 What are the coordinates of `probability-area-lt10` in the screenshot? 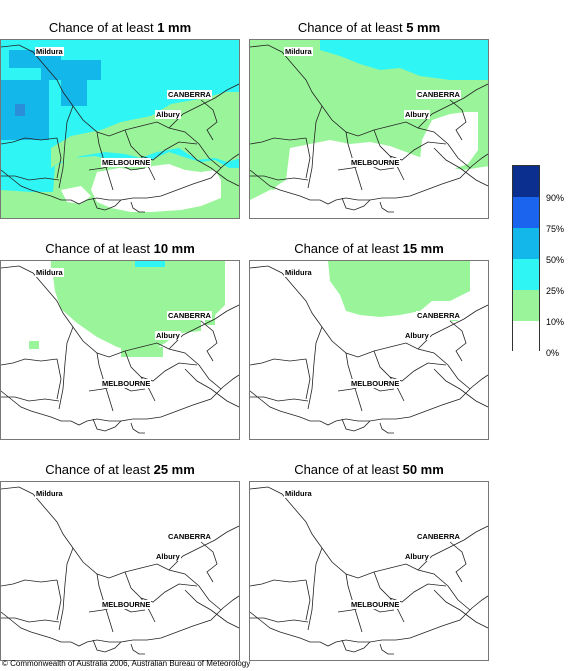 It's located at (76, 195).